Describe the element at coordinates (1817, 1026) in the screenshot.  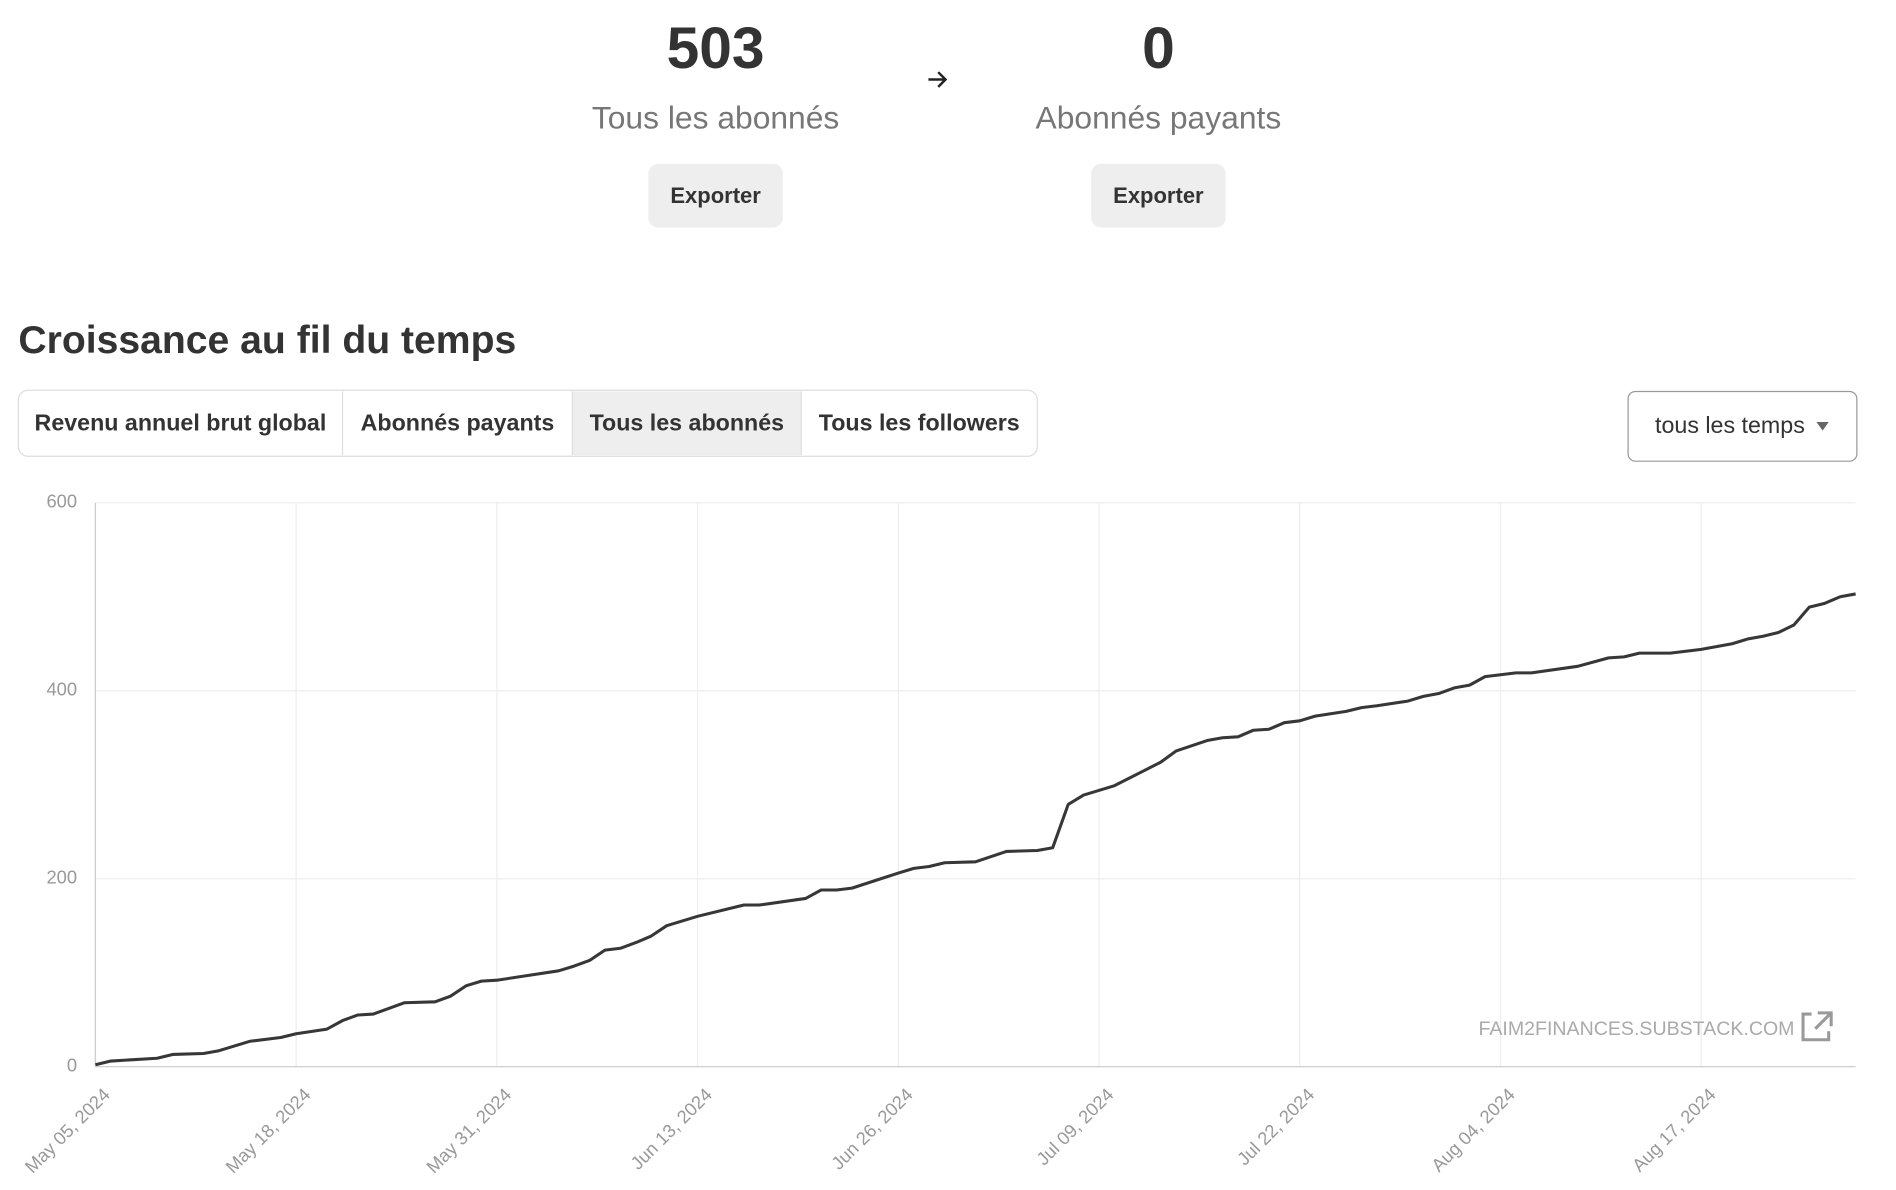
I see `external-link-icon` at that location.